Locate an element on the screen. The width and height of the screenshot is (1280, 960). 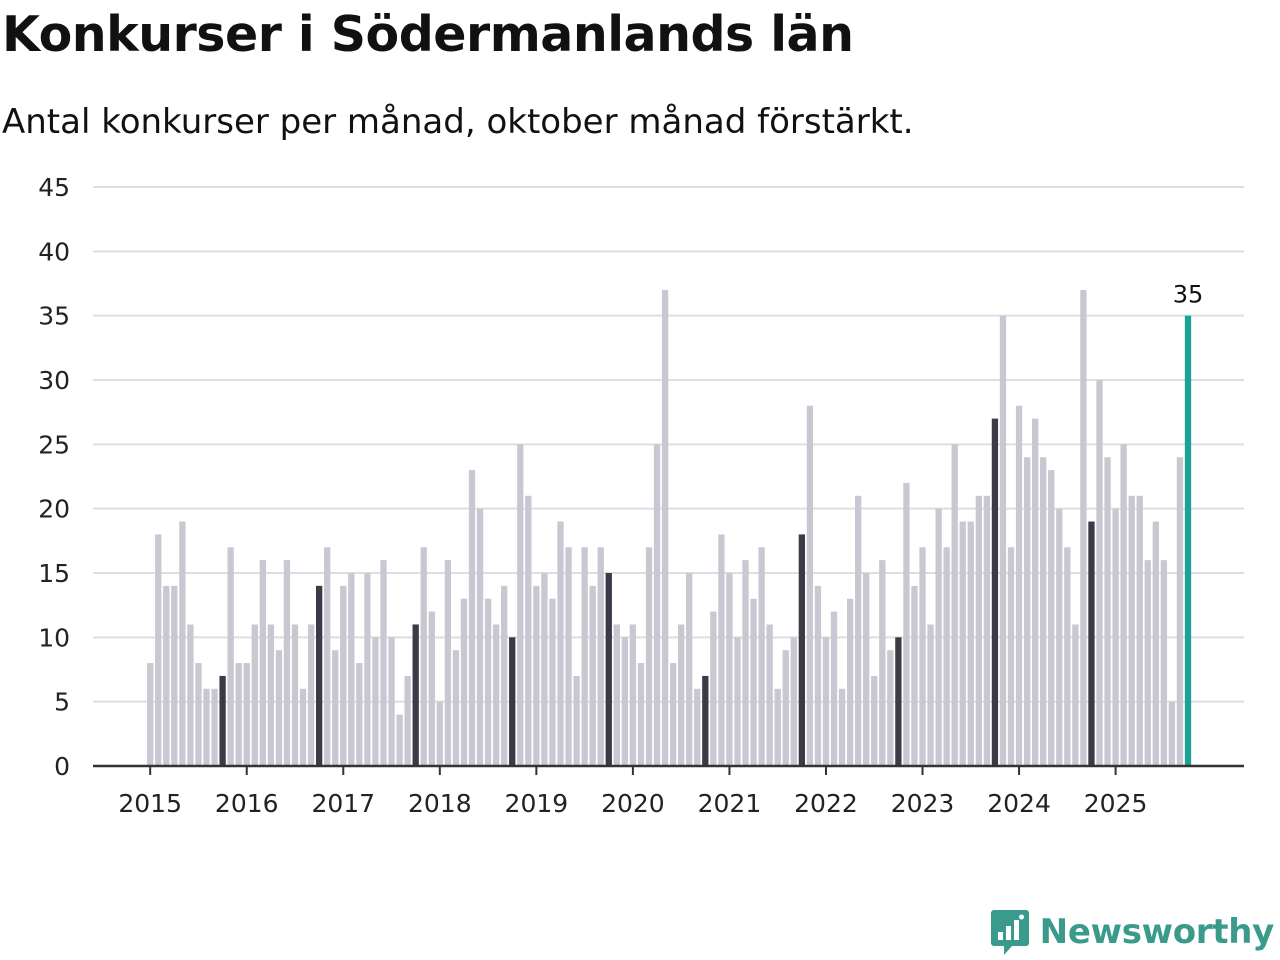
x-tick-label: 2023 is located at coordinates (923, 803).